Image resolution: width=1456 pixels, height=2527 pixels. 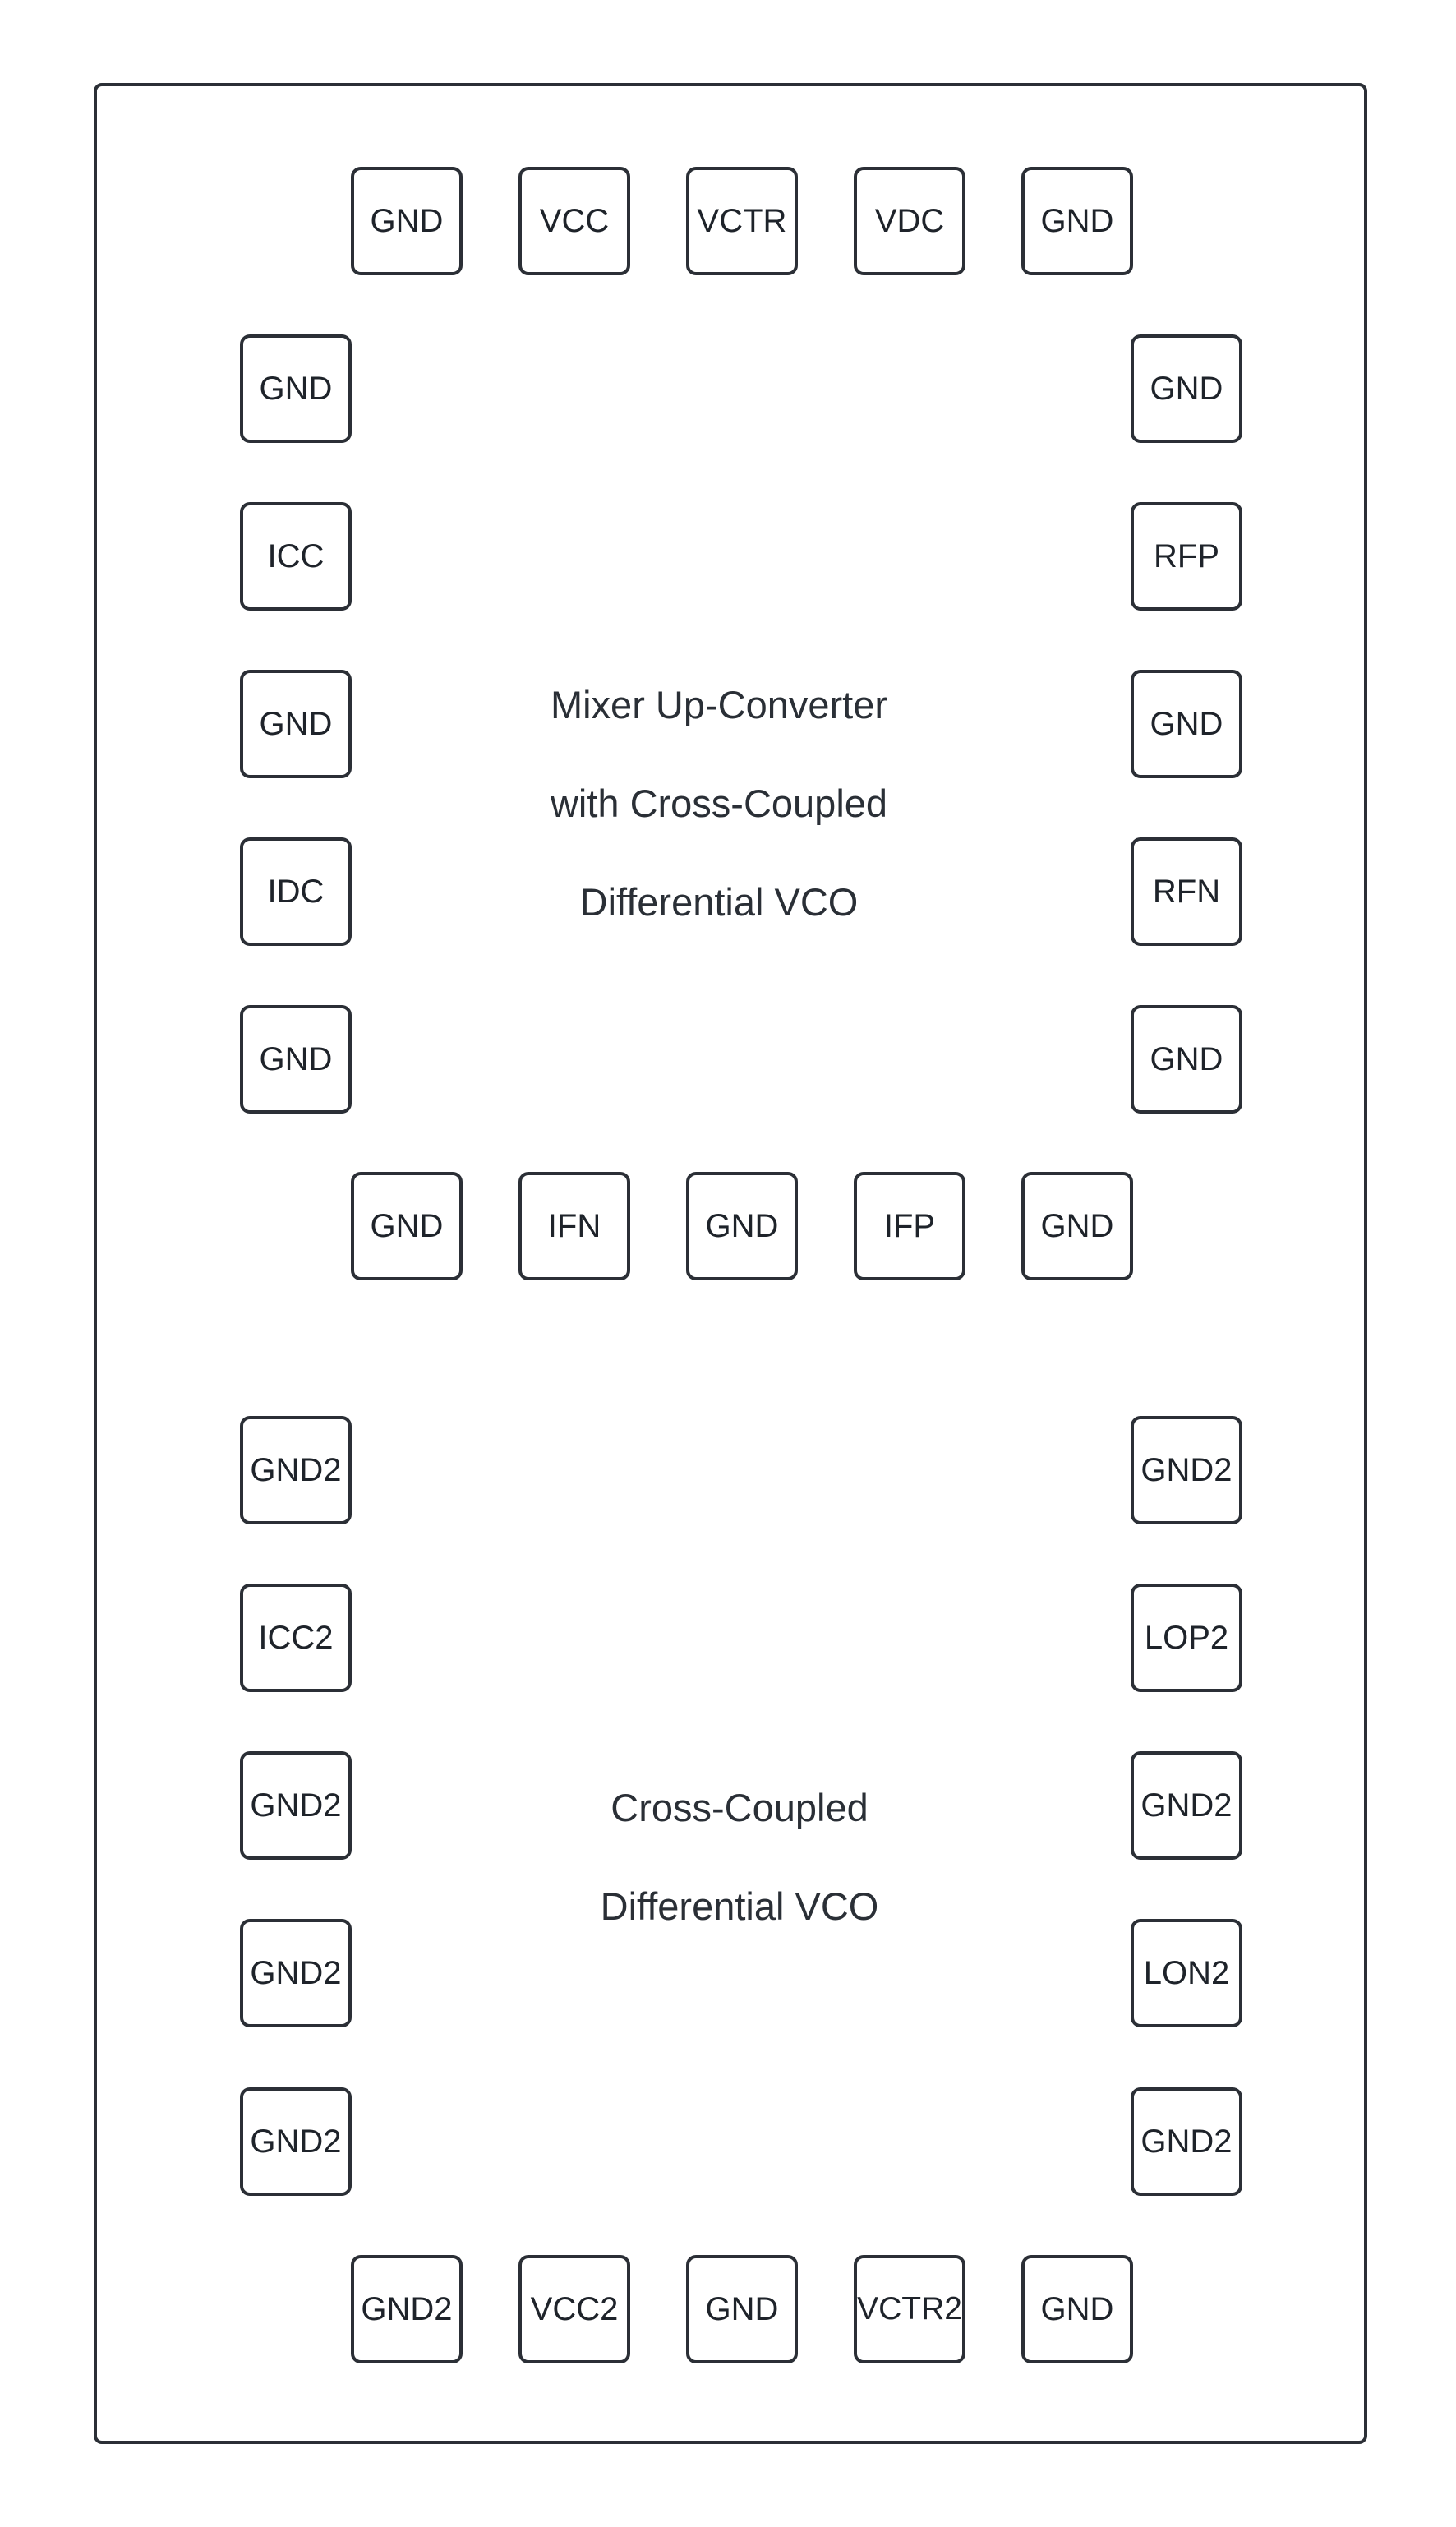 I want to click on pad2-left-1: GND2, so click(x=296, y=1470).